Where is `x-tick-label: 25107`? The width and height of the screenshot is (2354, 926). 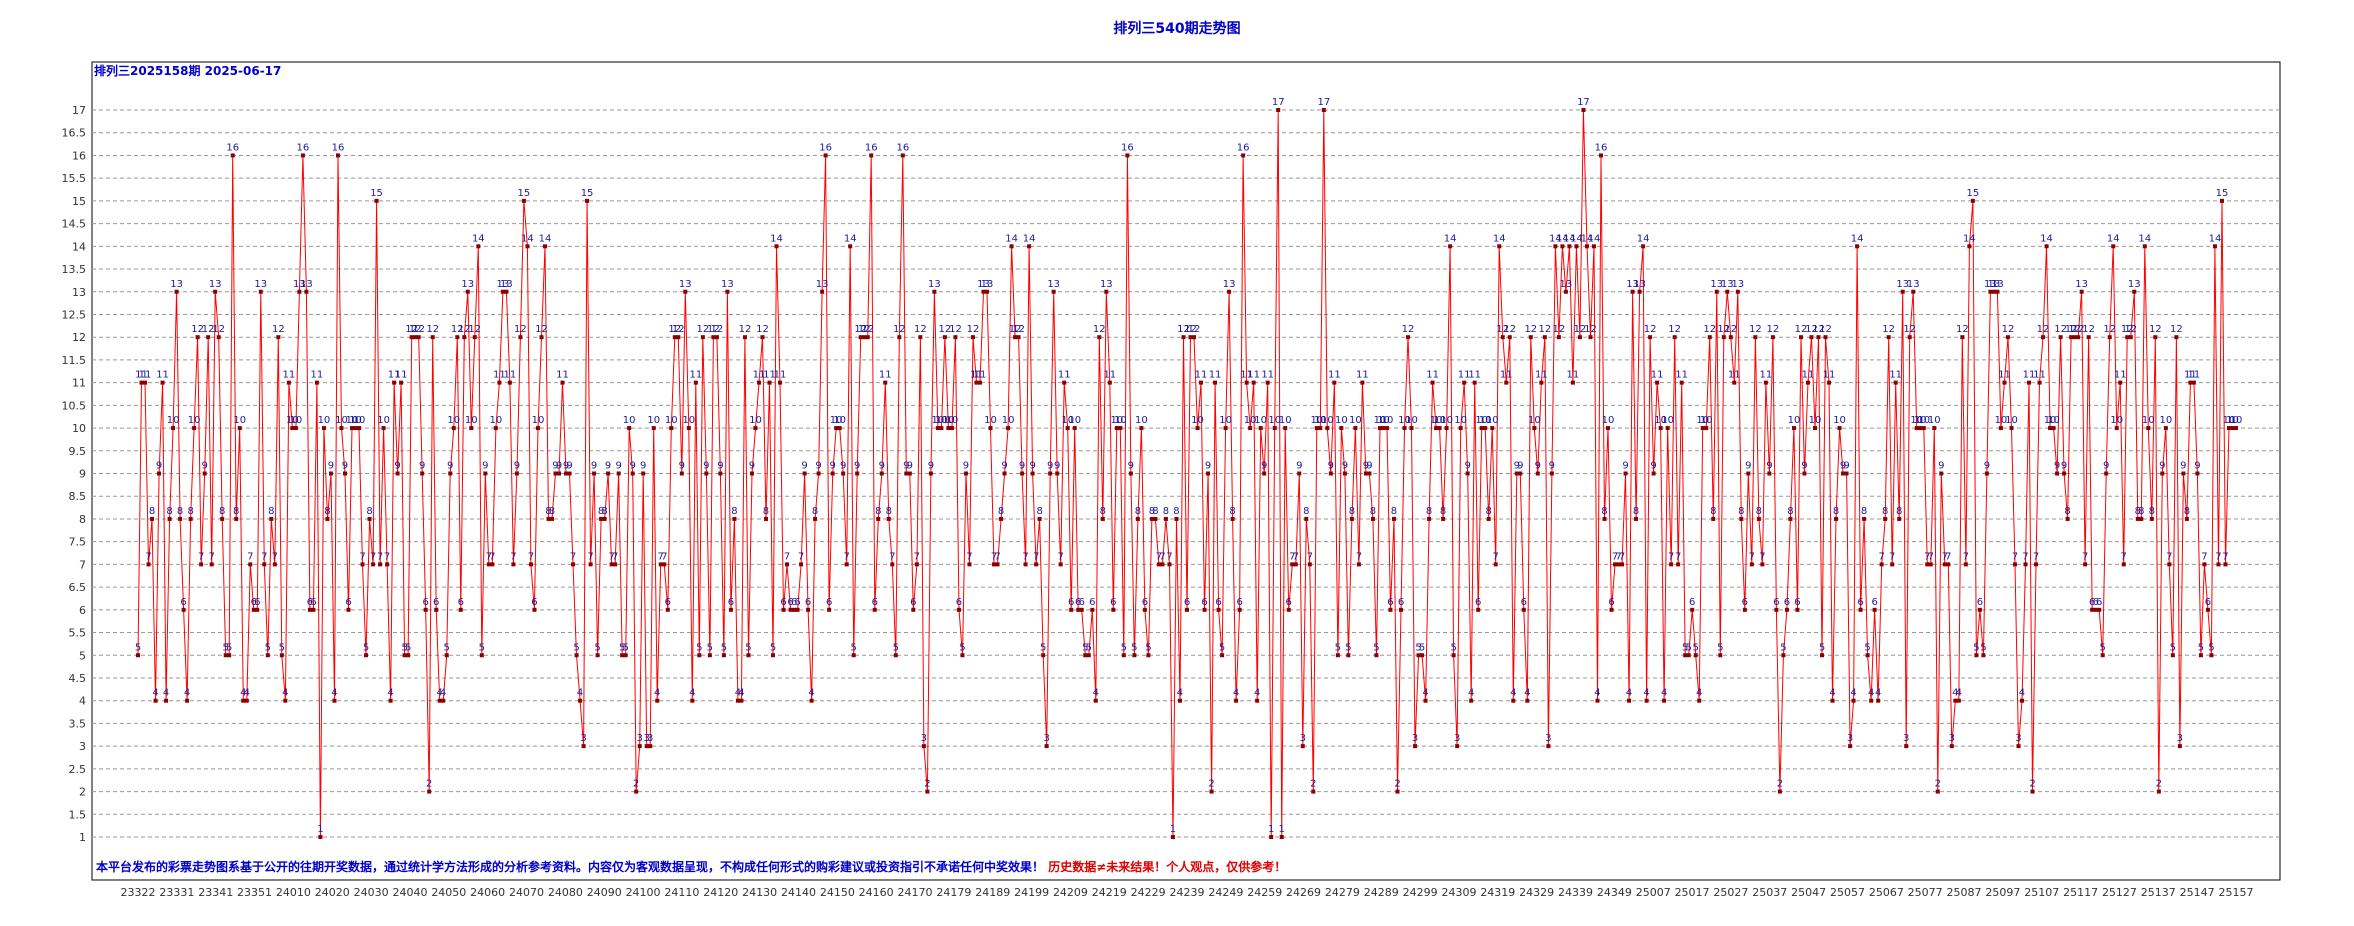
x-tick-label: 25107 is located at coordinates (2041, 892).